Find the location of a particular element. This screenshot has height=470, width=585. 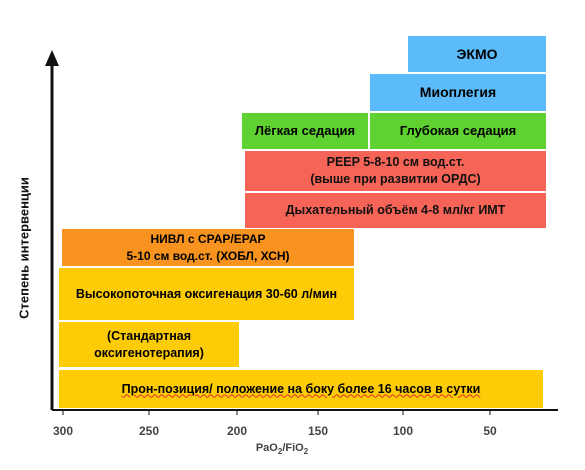

light-sedation-box: Лёгкая седация is located at coordinates (305, 131).